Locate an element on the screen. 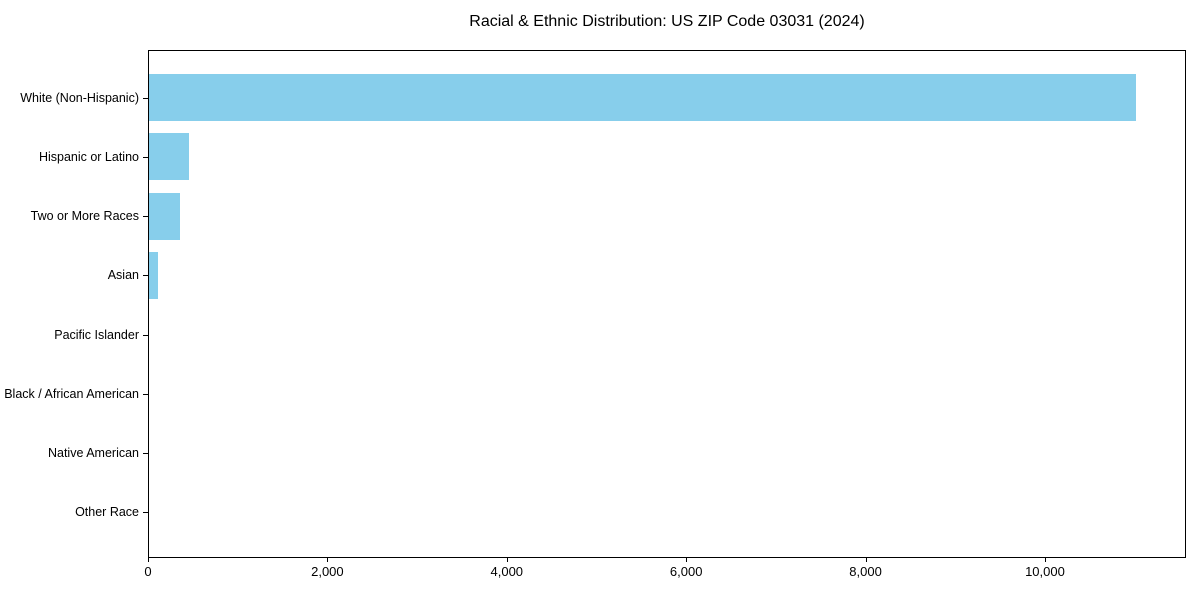  bar-hispanic-or-latino is located at coordinates (169, 157).